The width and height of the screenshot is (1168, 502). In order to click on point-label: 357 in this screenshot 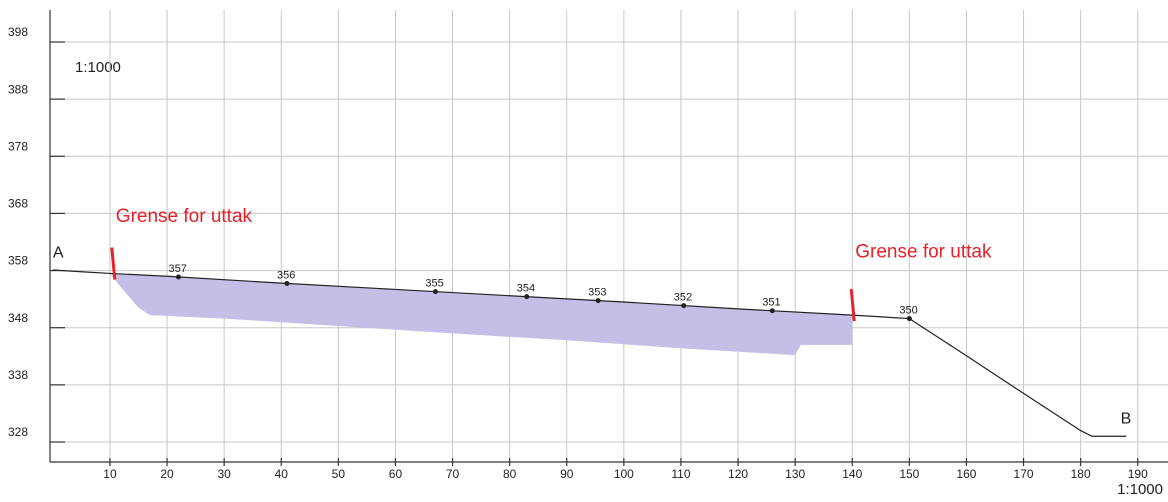, I will do `click(177, 269)`.